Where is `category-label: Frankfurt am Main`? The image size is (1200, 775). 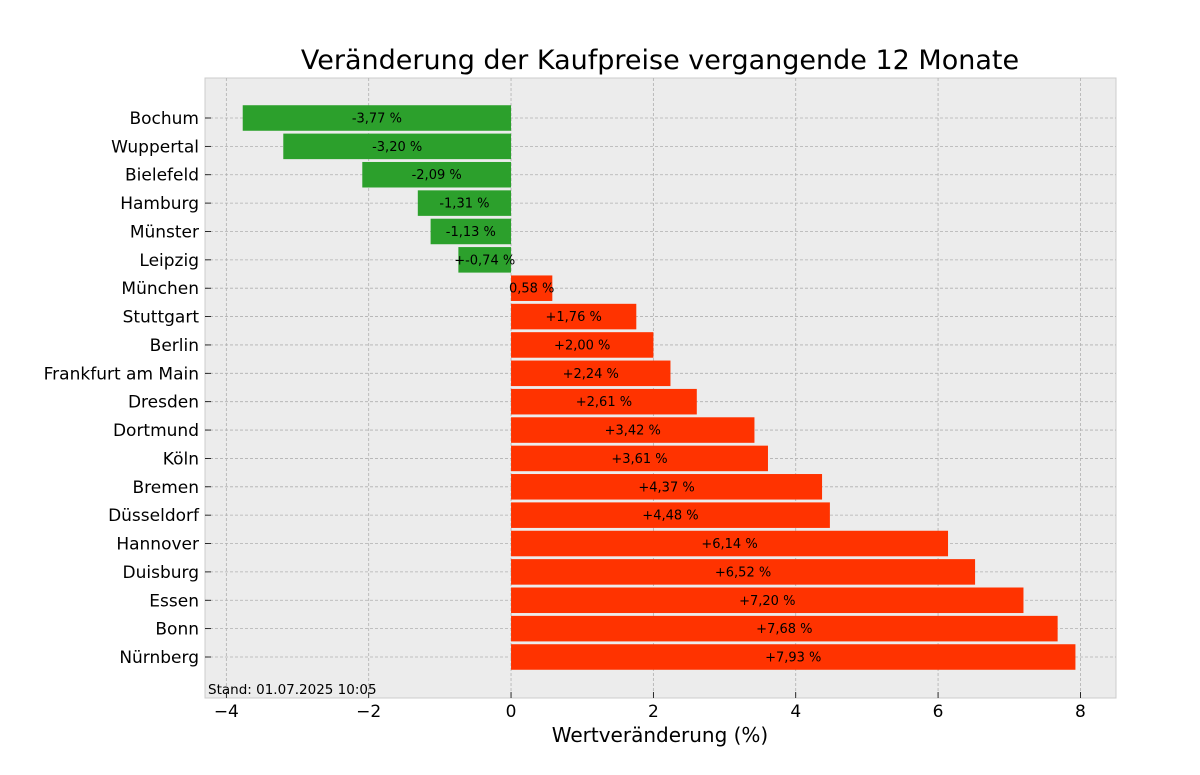 category-label: Frankfurt am Main is located at coordinates (121, 374).